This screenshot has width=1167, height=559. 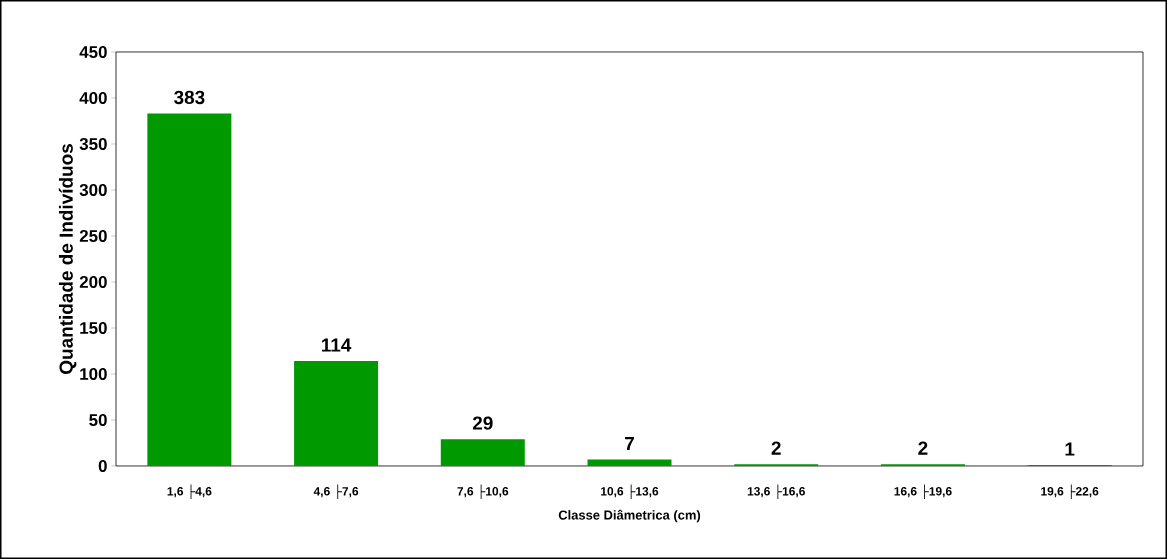 What do you see at coordinates (98, 419) in the screenshot?
I see `y-tick-label: 50` at bounding box center [98, 419].